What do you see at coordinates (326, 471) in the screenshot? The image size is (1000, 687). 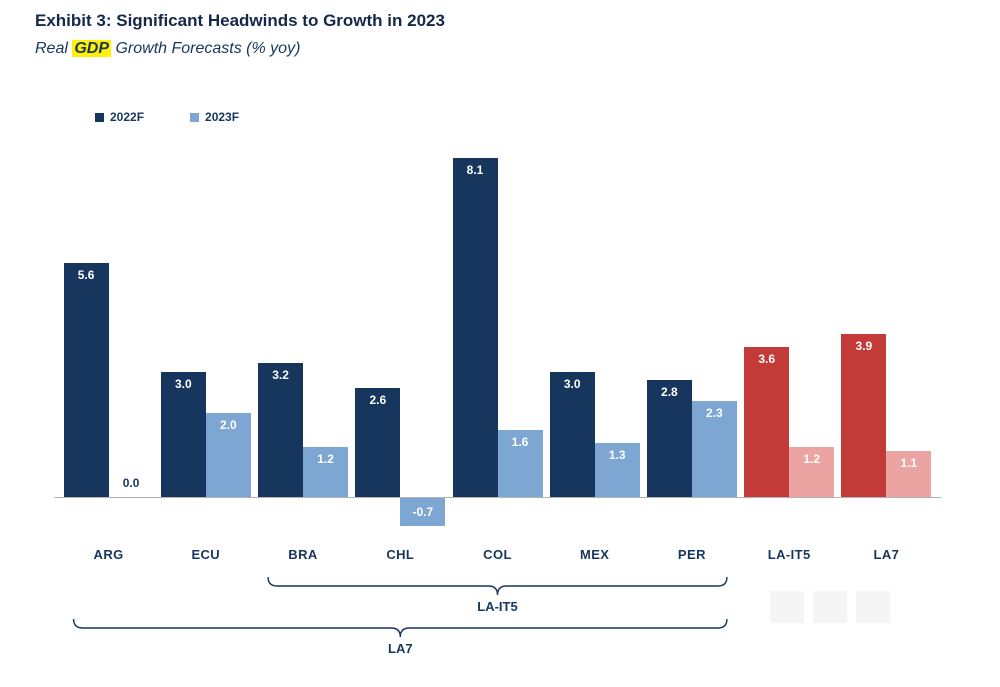 I see `bar-2023f-bra` at bounding box center [326, 471].